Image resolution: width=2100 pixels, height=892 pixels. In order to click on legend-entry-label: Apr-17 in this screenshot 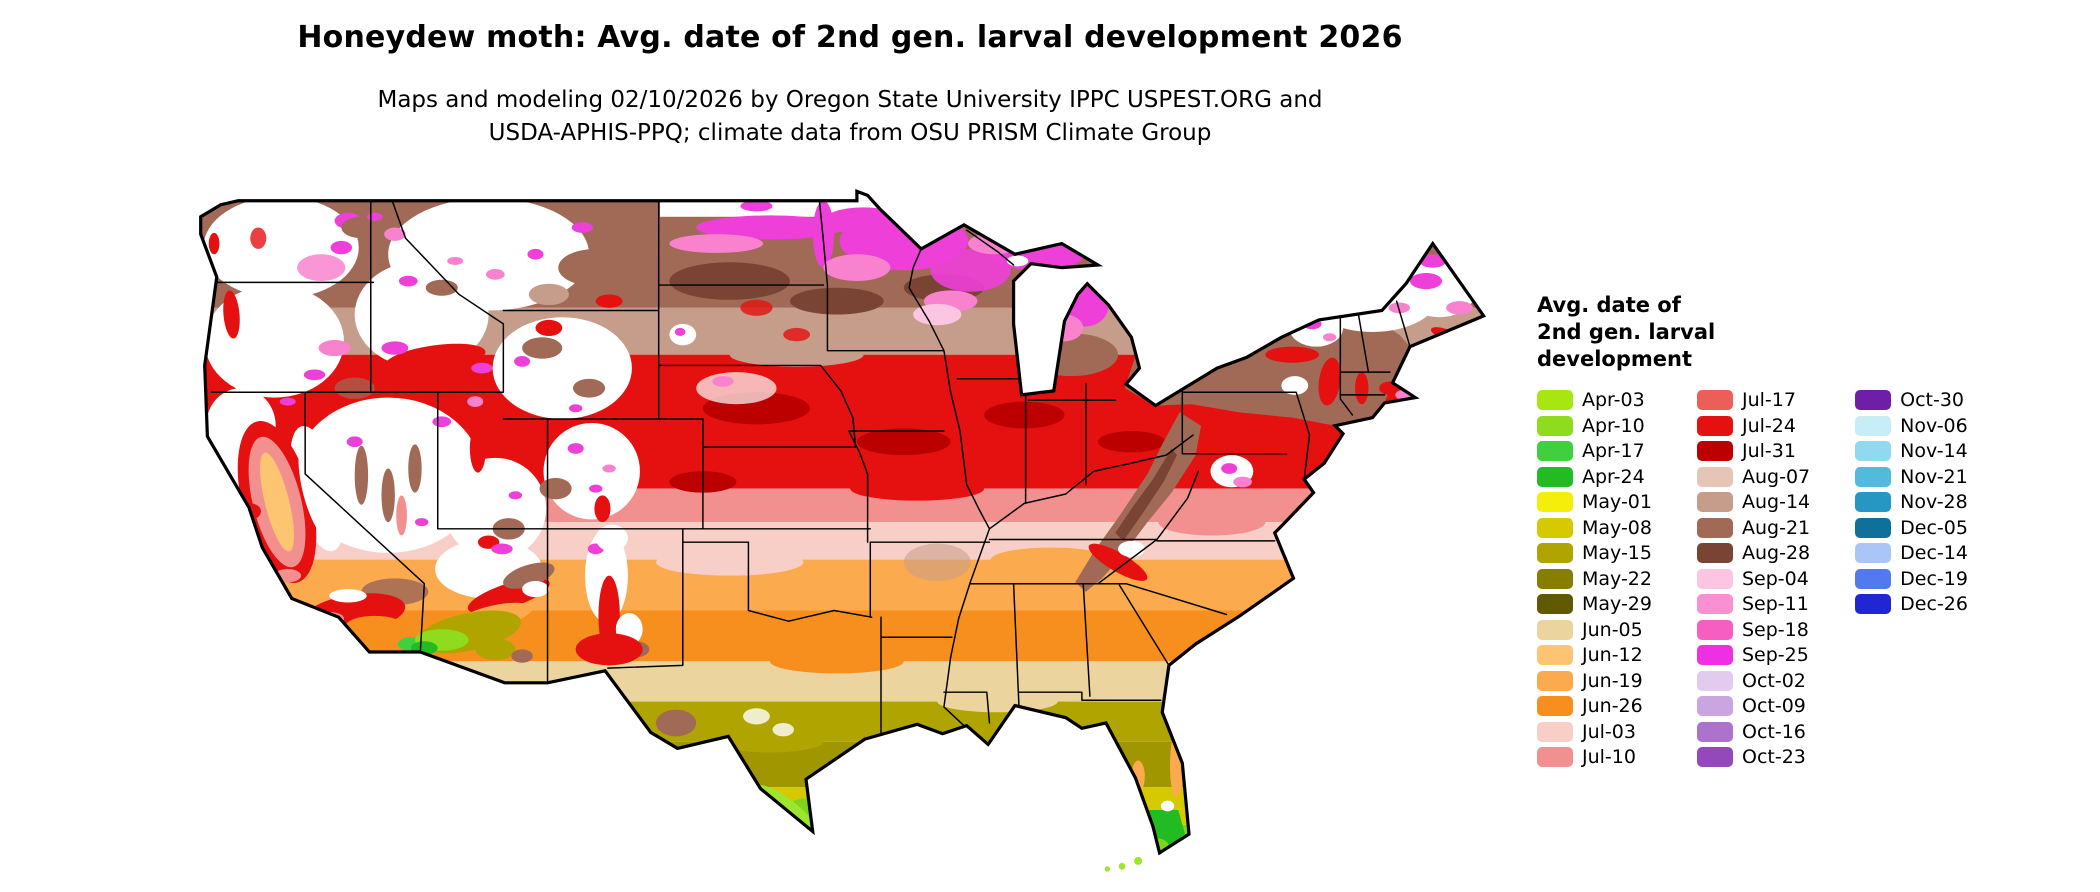, I will do `click(1613, 451)`.